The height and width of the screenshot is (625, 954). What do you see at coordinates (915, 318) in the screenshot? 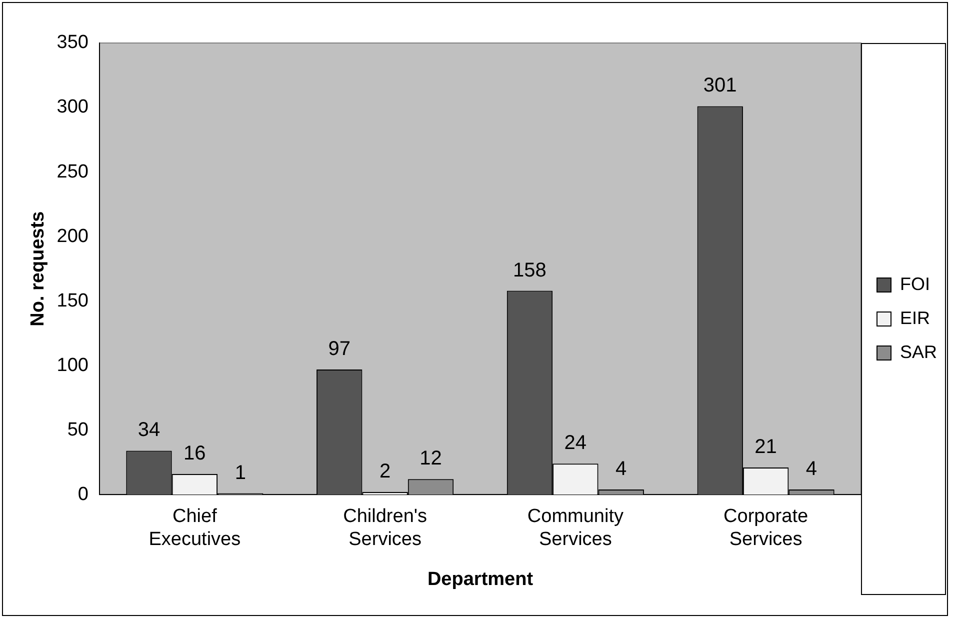
I see `legend-label: EIR` at bounding box center [915, 318].